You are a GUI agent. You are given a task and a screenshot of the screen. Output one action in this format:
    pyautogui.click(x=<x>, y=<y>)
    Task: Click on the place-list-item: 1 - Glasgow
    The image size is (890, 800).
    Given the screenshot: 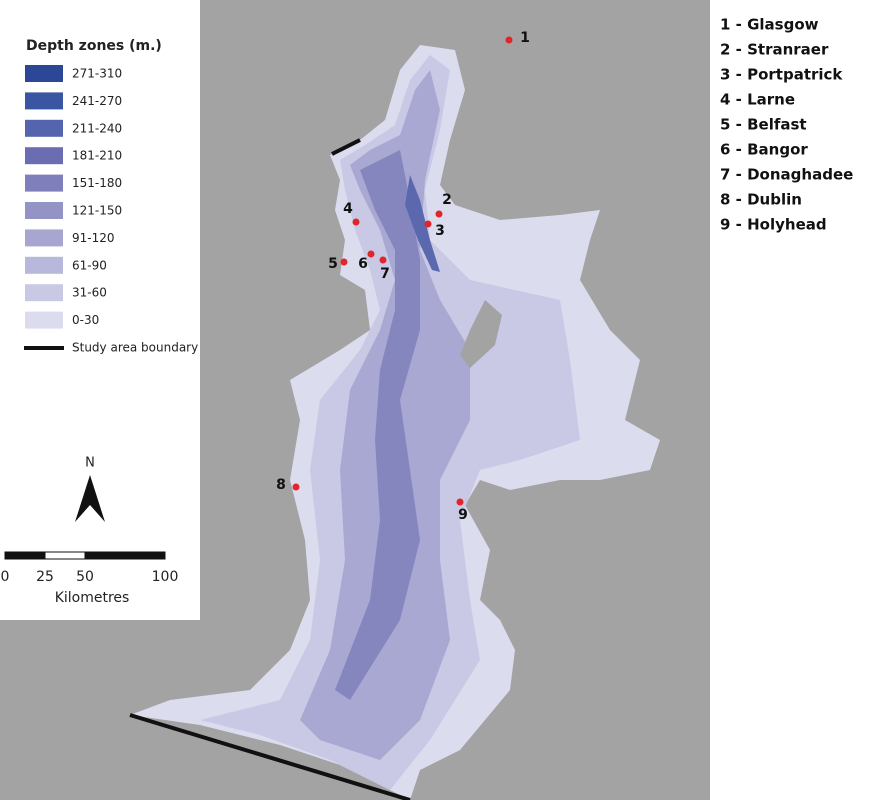 What is the action you would take?
    pyautogui.click(x=769, y=25)
    